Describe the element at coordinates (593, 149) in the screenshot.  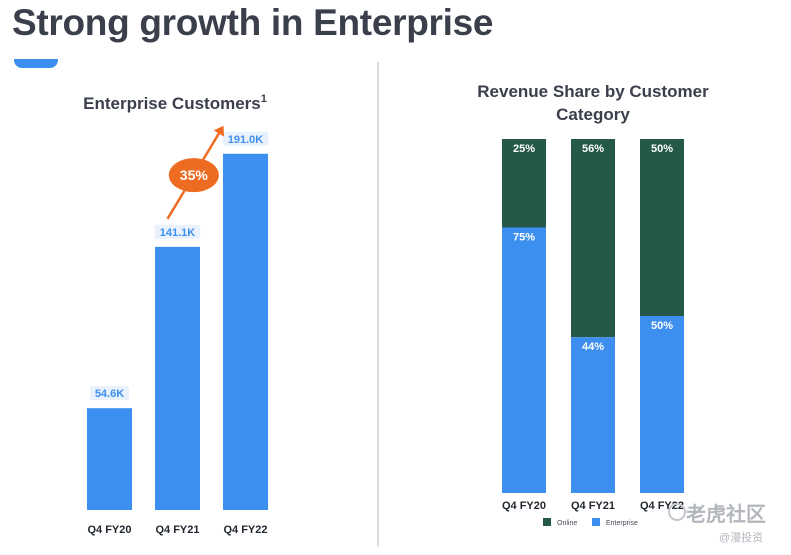
I see `data-label-online-q4-fy21: 56%` at that location.